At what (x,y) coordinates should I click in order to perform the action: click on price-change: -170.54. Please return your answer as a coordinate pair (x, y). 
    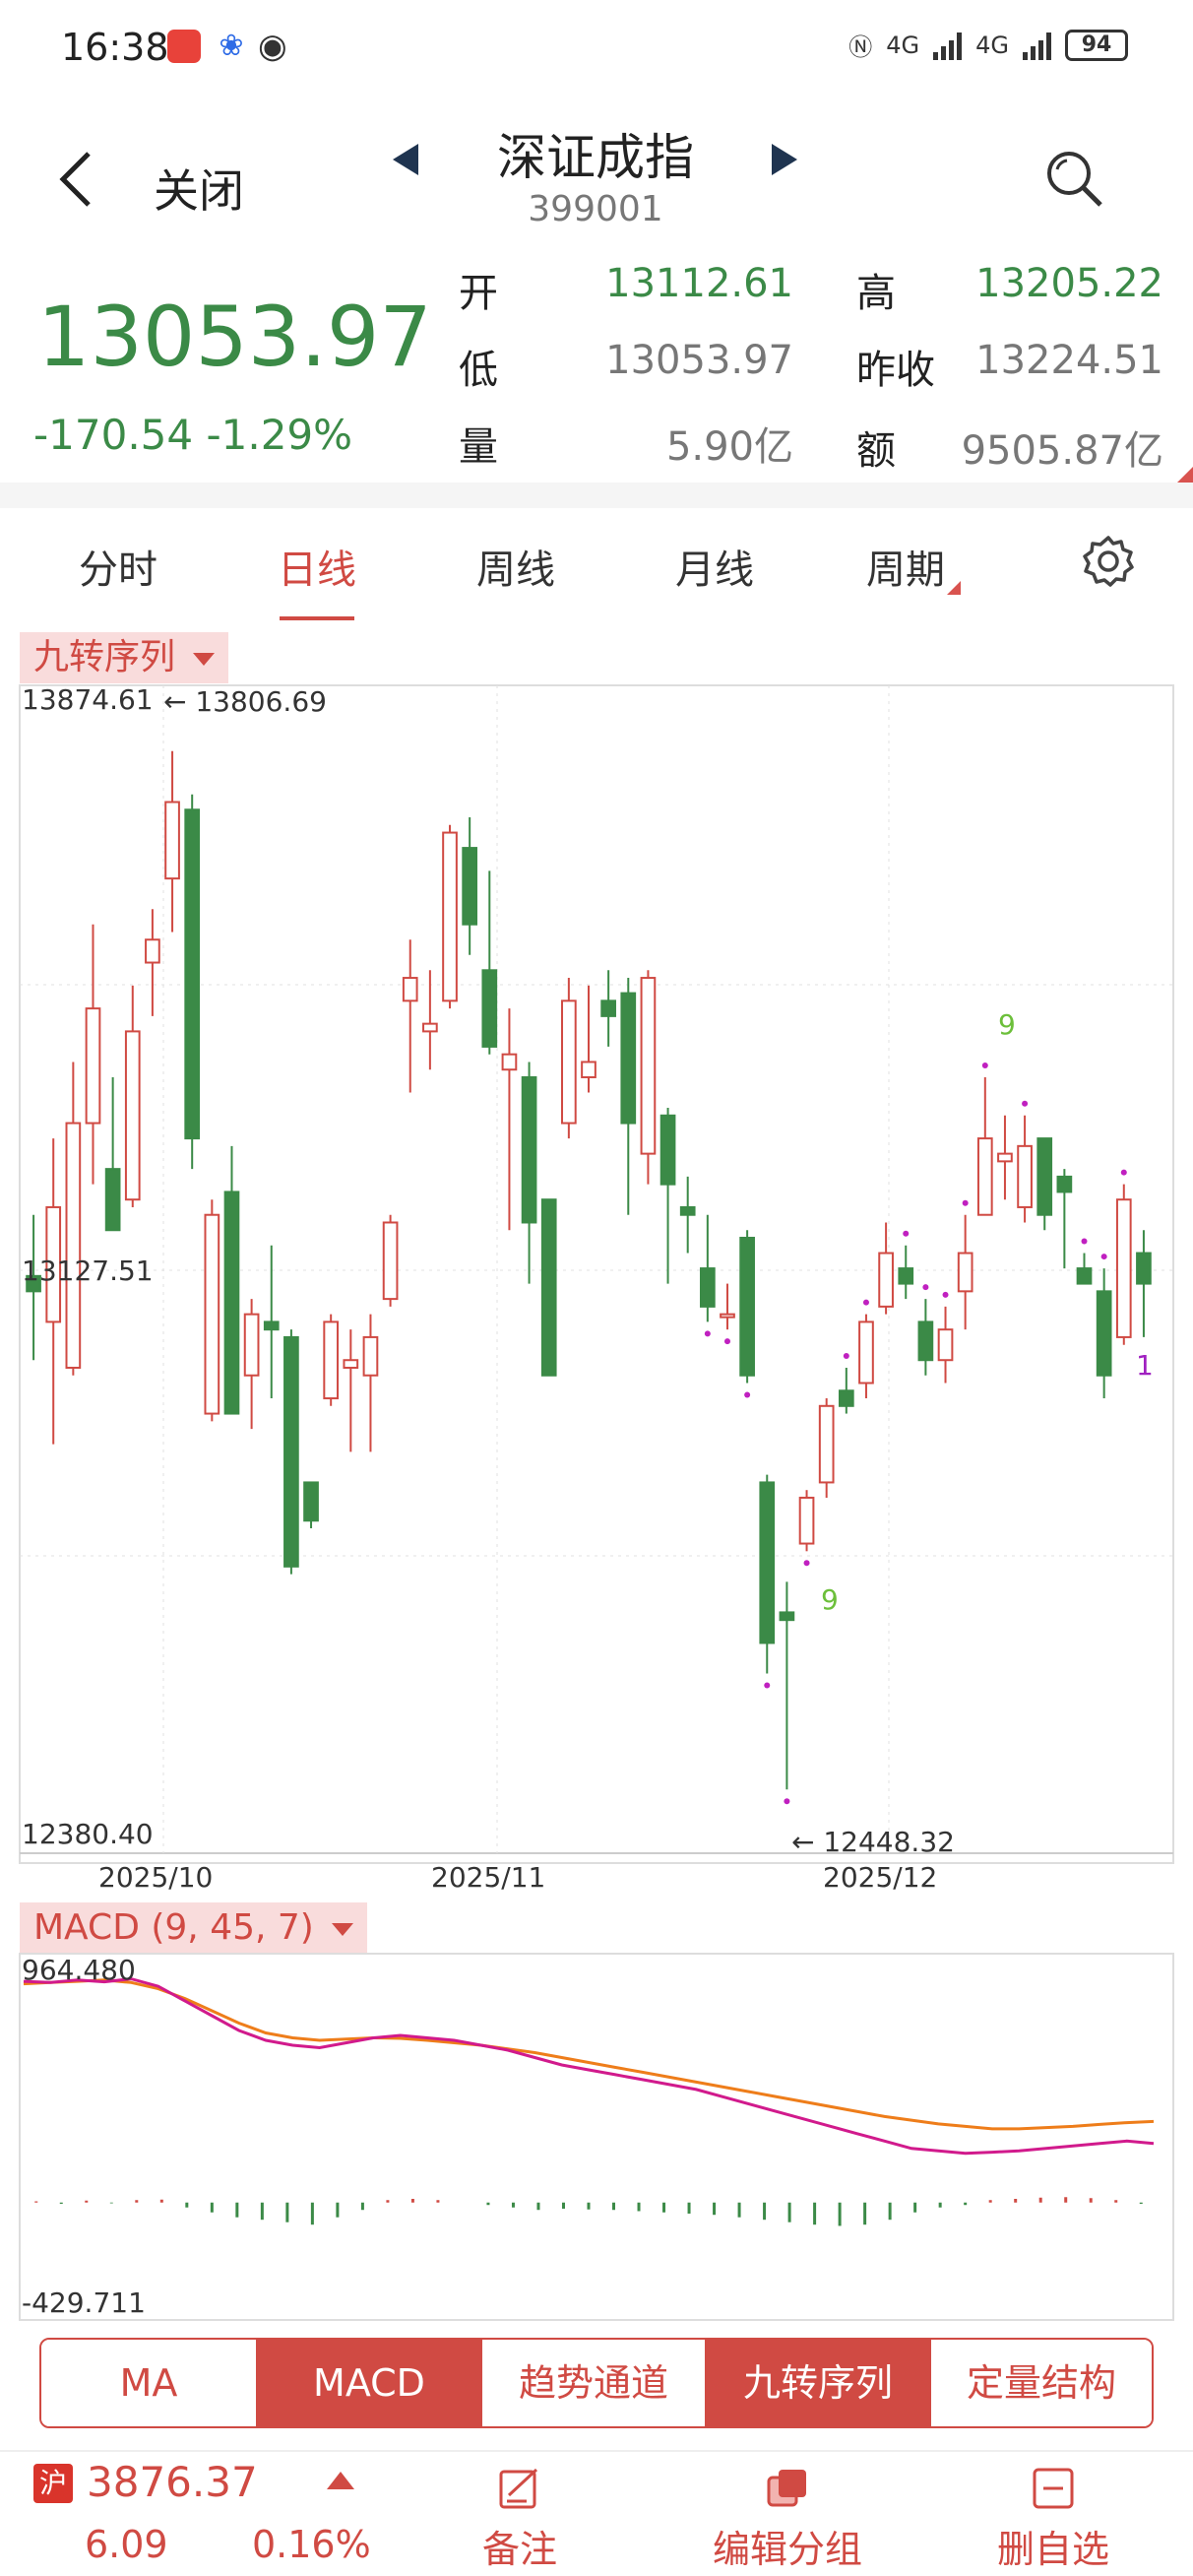
    Looking at the image, I should click on (113, 435).